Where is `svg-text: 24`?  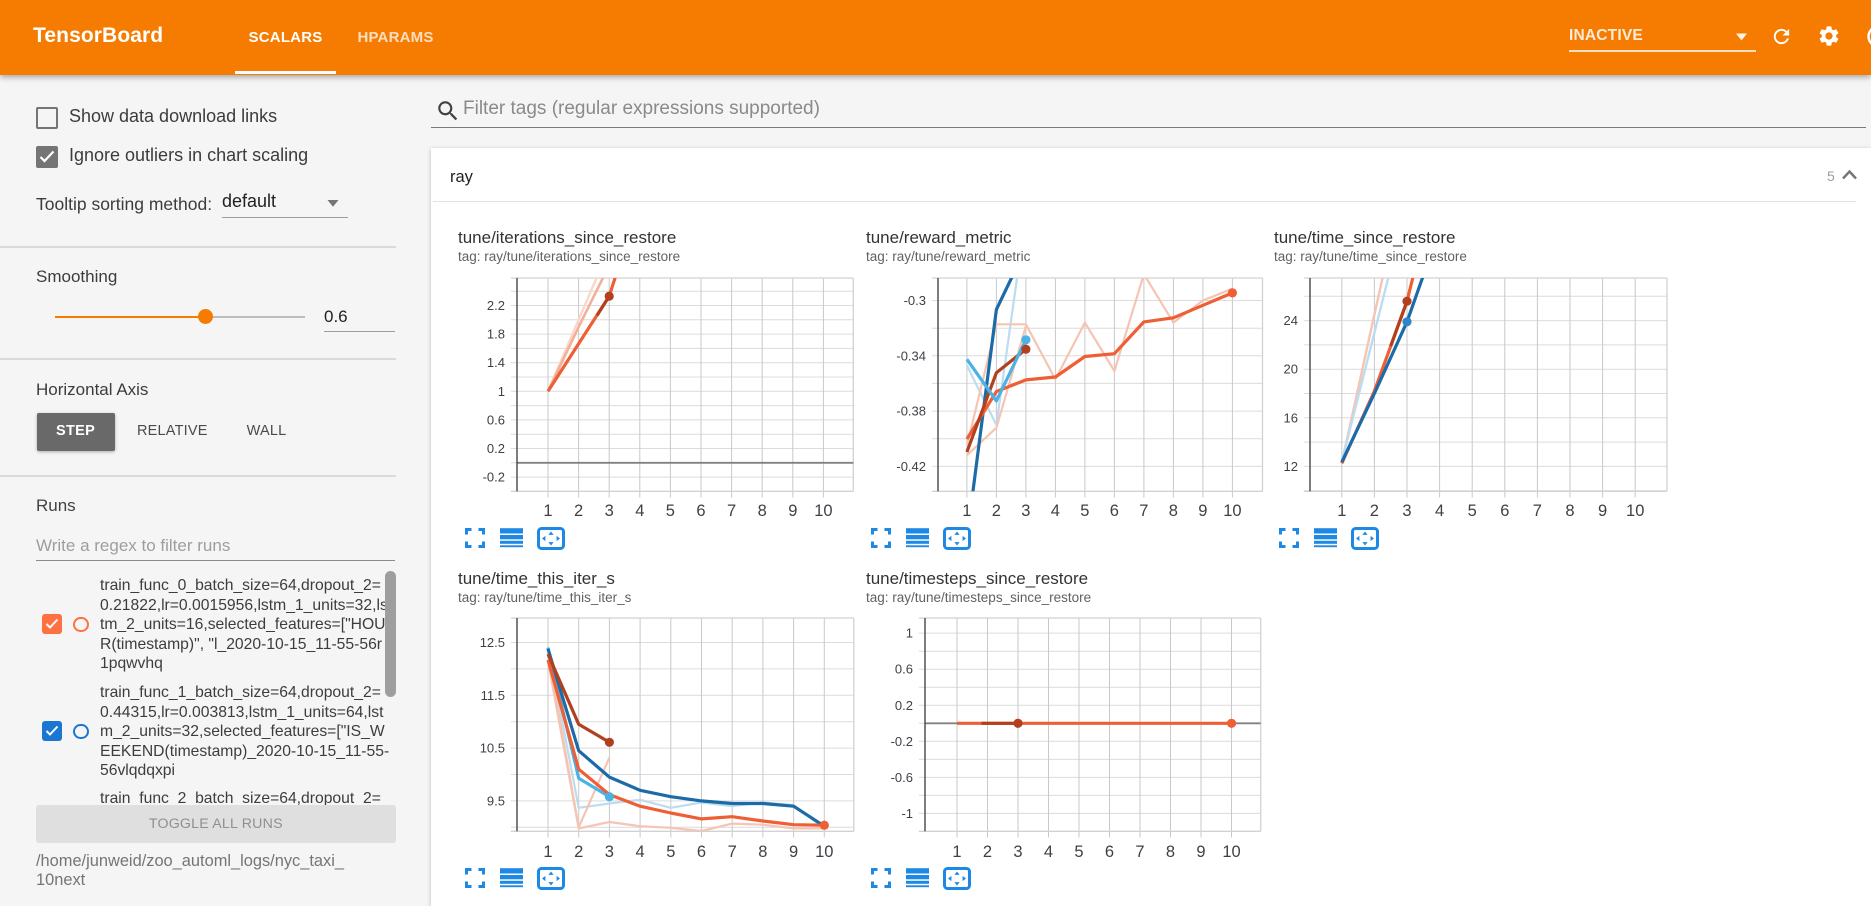
svg-text: 24 is located at coordinates (1291, 320).